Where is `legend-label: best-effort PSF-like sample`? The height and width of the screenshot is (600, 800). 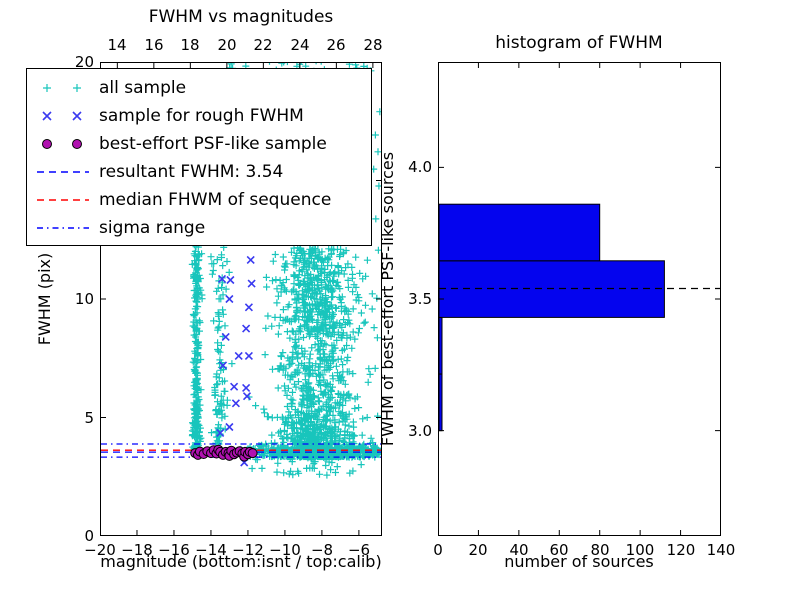 legend-label: best-effort PSF-like sample is located at coordinates (213, 144).